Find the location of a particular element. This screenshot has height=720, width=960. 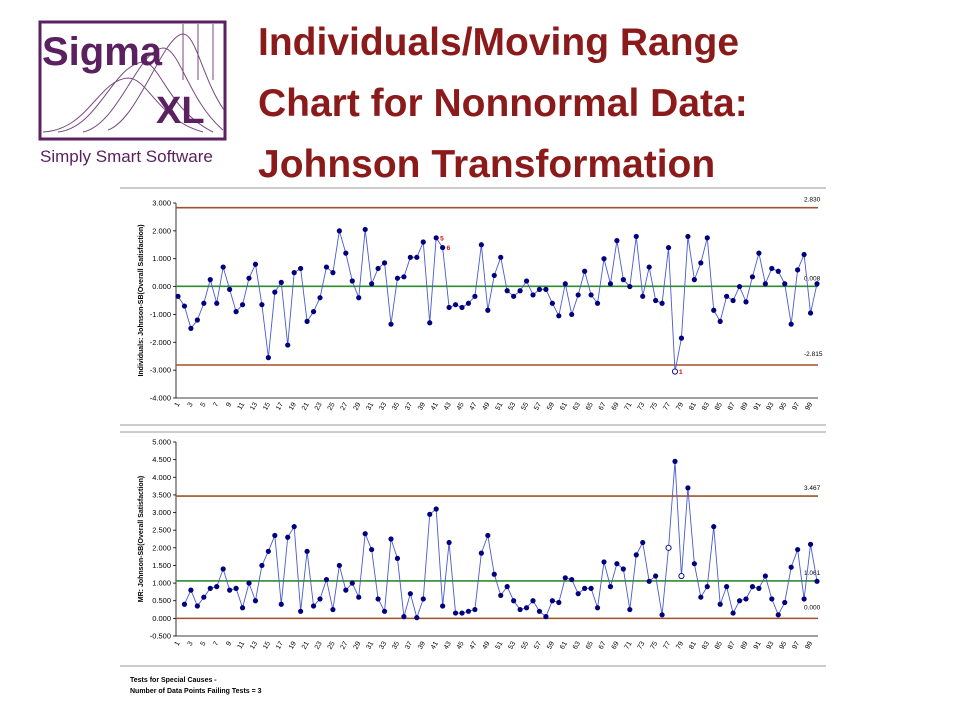

y-tick-label: 1.500 is located at coordinates (161, 565).